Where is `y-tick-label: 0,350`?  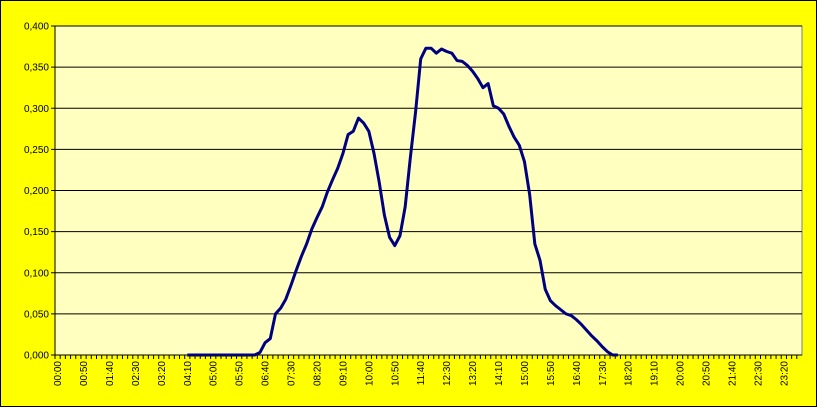
y-tick-label: 0,350 is located at coordinates (36, 68).